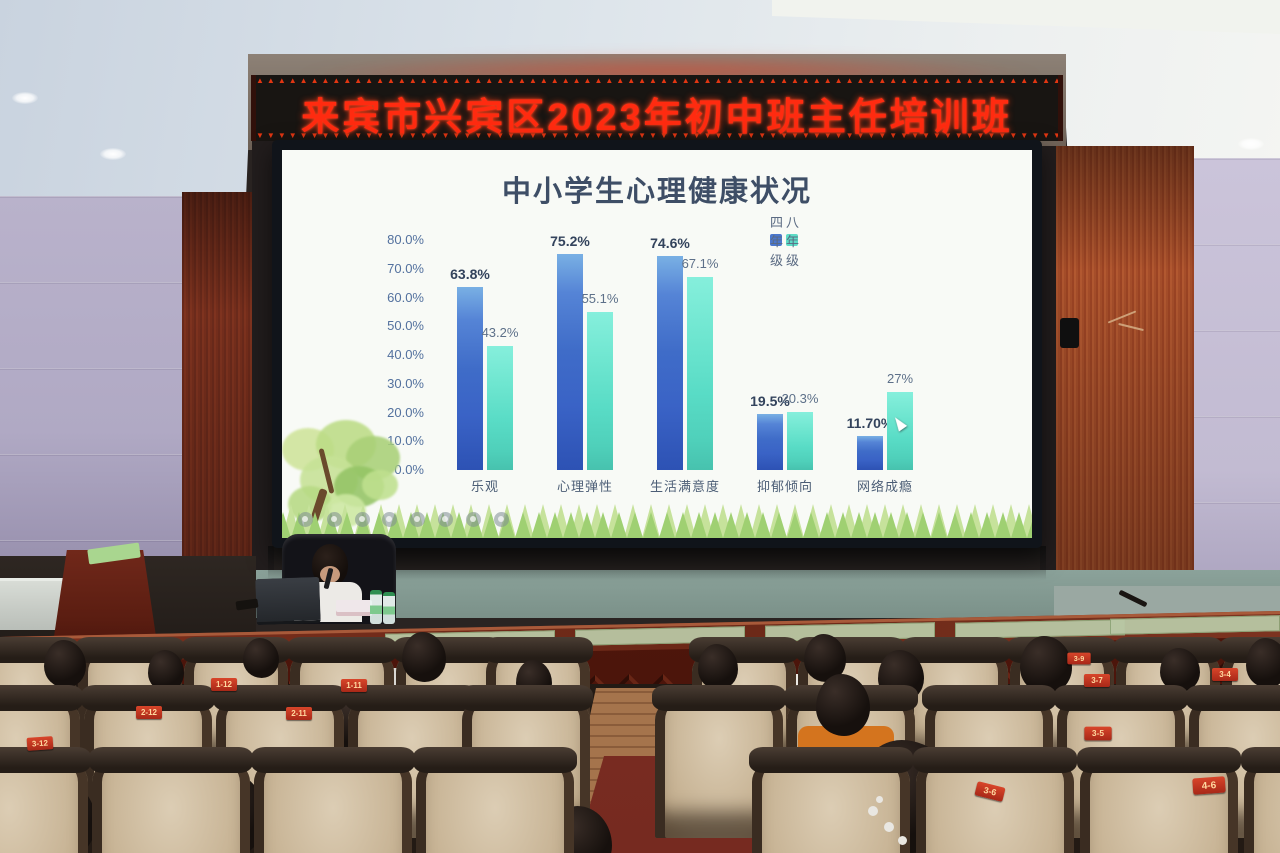  I want to click on bar-value-label: 67.1%, so click(700, 264).